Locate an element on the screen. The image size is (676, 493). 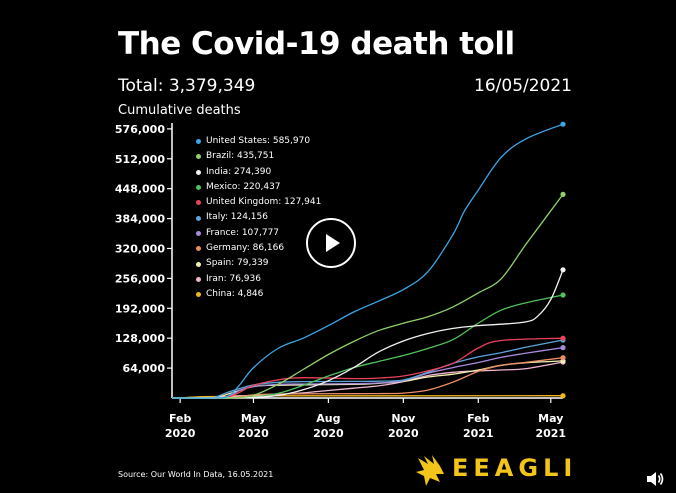
series-line-spain is located at coordinates (368, 379).